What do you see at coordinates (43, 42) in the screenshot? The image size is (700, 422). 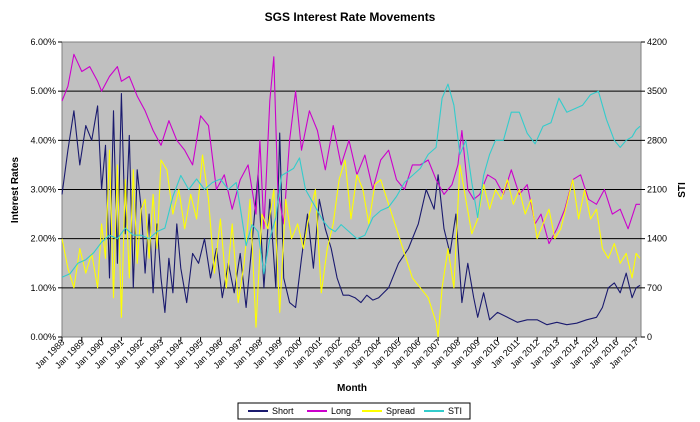 I see `y-tick-label: 6.00%` at bounding box center [43, 42].